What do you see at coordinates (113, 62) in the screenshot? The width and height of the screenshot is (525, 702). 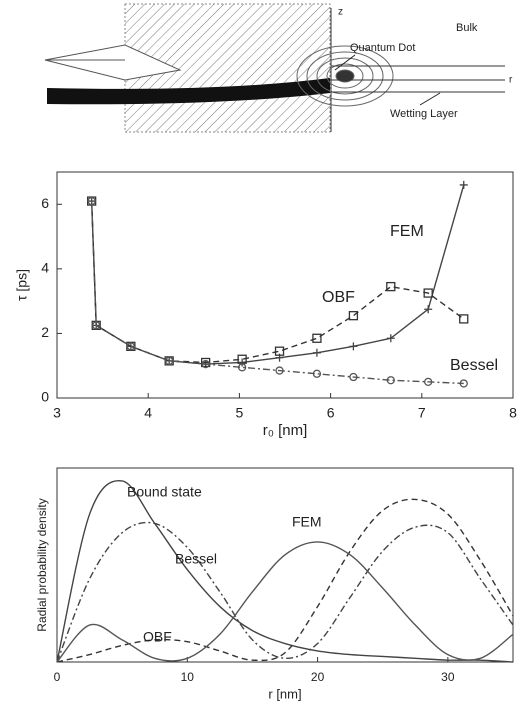 I see `tip` at bounding box center [113, 62].